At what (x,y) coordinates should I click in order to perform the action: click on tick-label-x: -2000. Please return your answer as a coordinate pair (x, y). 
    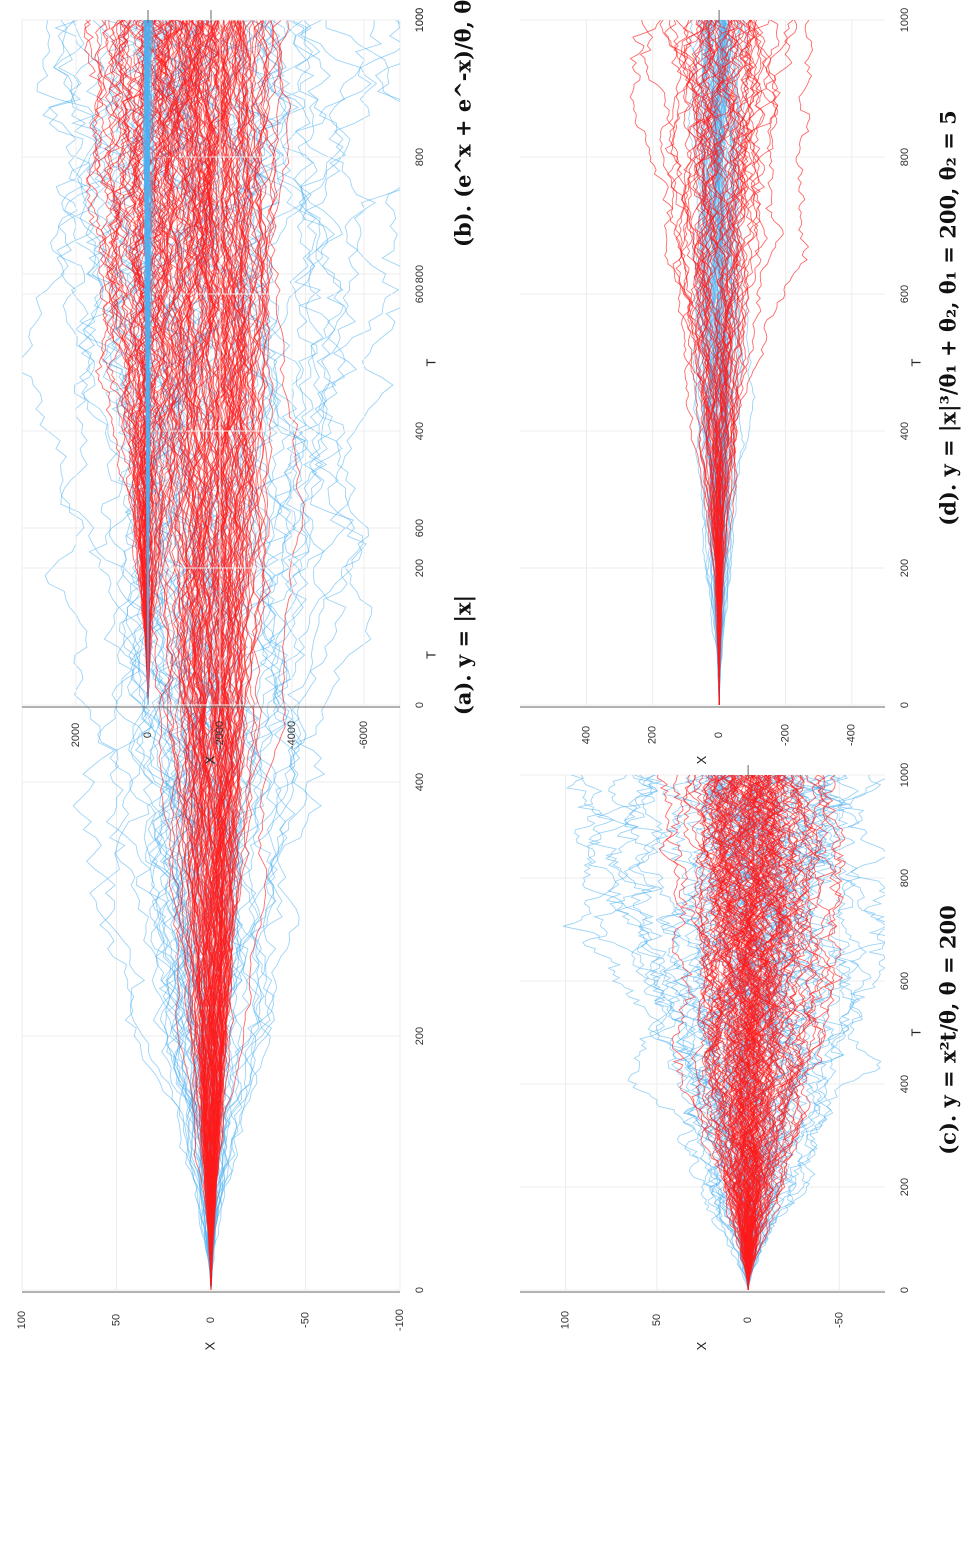
    Looking at the image, I should click on (220, 735).